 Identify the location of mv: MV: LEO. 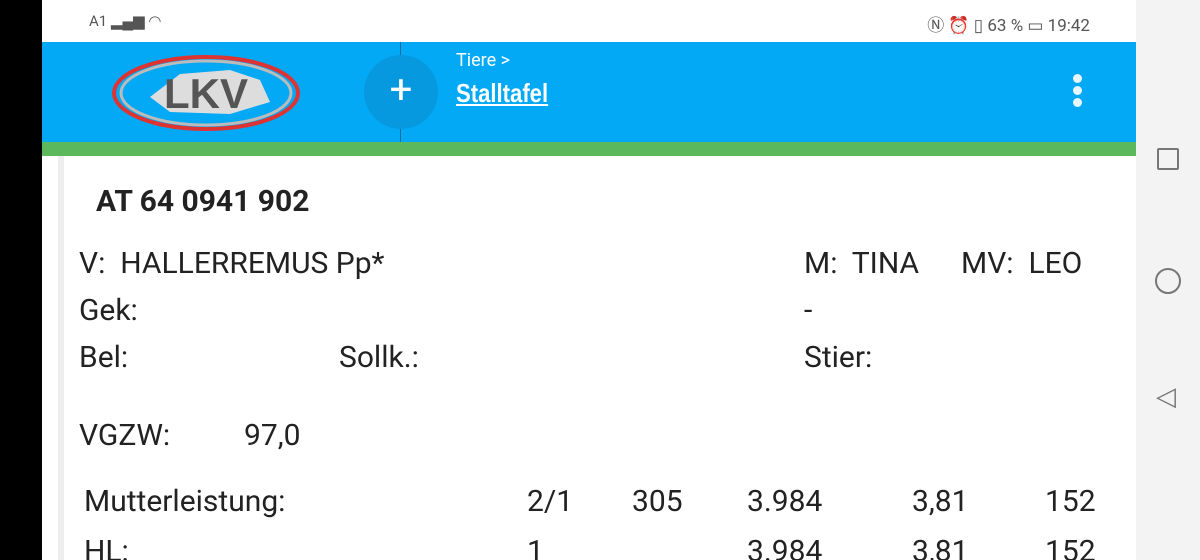
(1021, 263).